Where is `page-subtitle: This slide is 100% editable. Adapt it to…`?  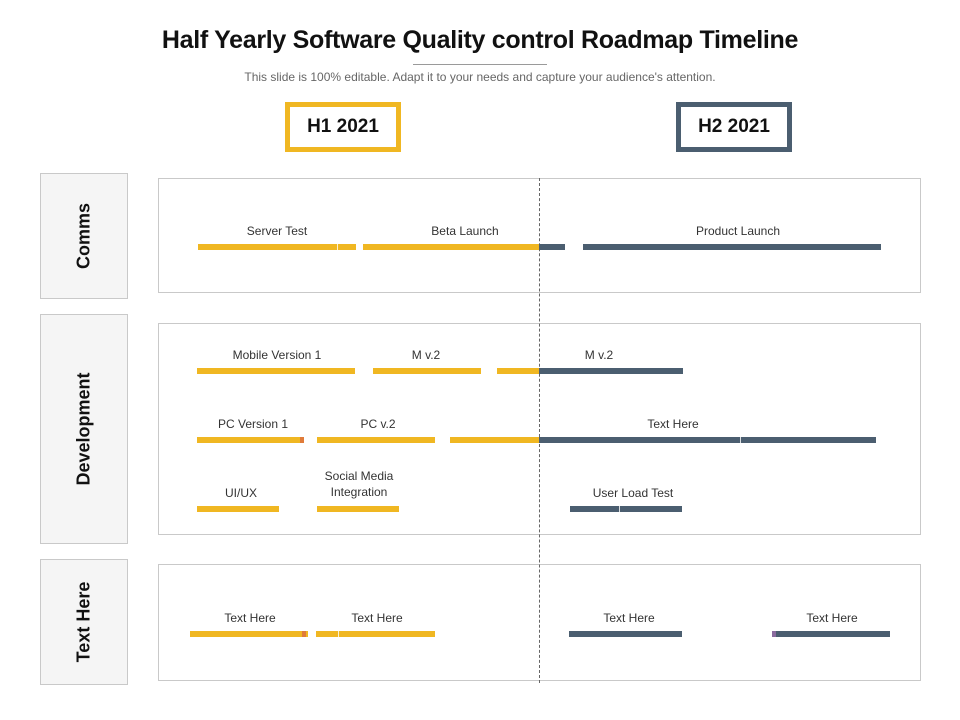 page-subtitle: This slide is 100% editable. Adapt it to… is located at coordinates (480, 77).